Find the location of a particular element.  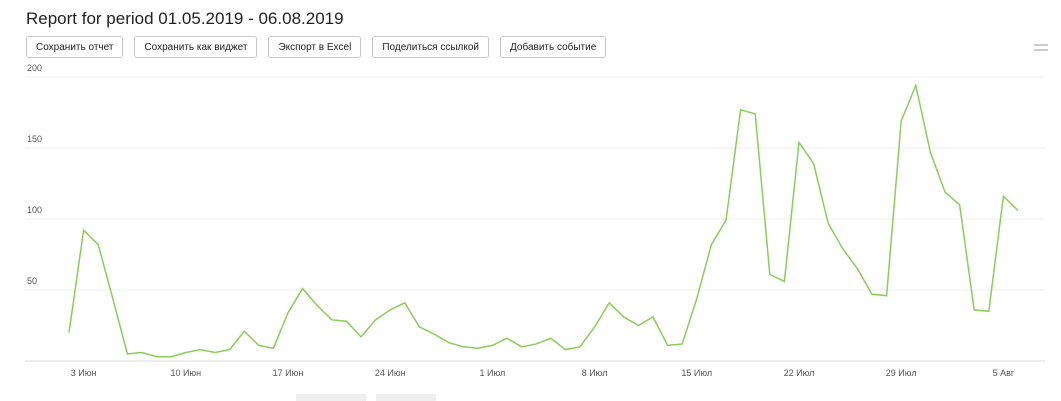

x-tick-label: 5 Авг is located at coordinates (1004, 373).